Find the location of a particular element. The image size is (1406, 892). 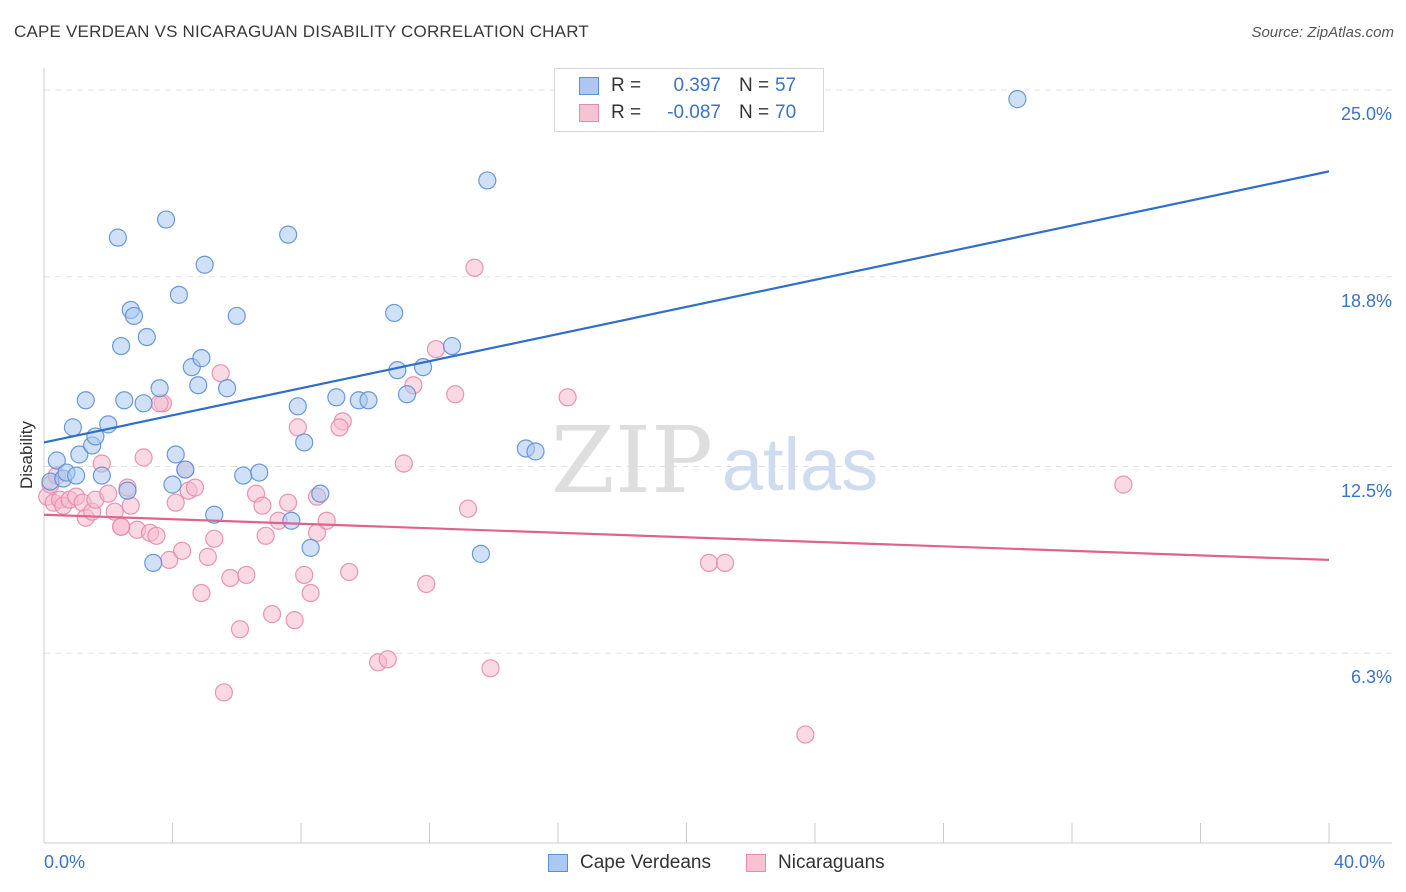

y-tick-label: 6.3% is located at coordinates (1371, 677).